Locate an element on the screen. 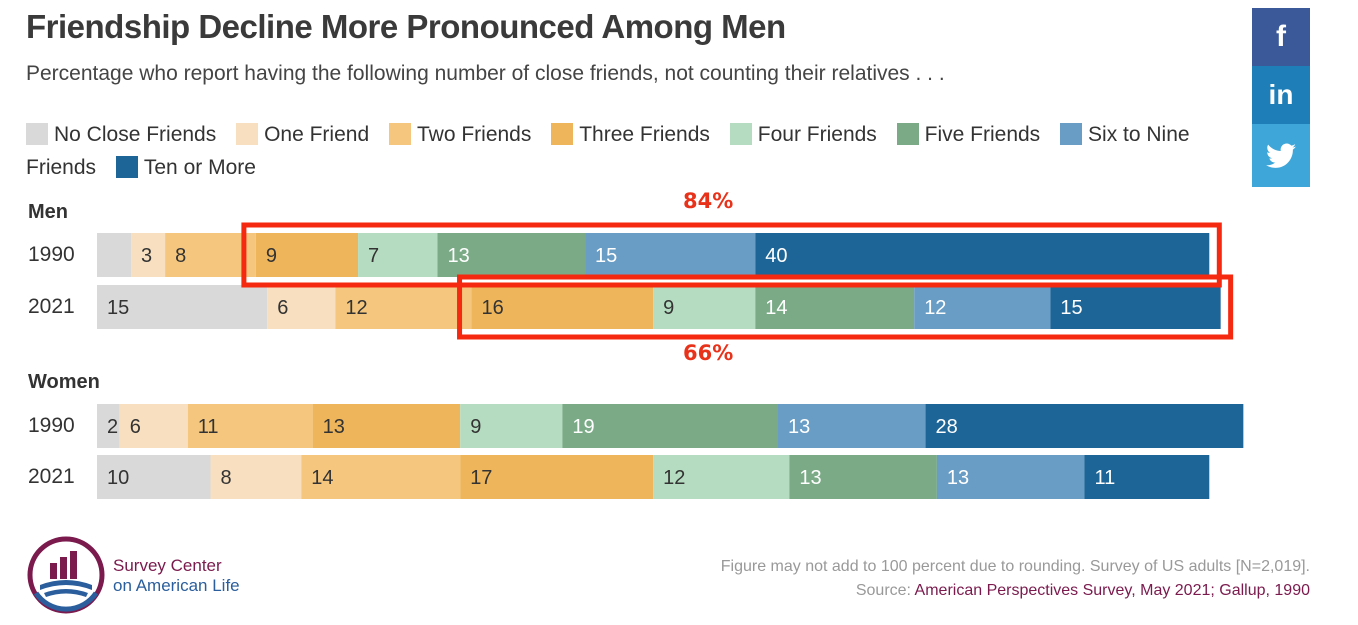  bar-men-2021-no-close-friends is located at coordinates (182, 307).